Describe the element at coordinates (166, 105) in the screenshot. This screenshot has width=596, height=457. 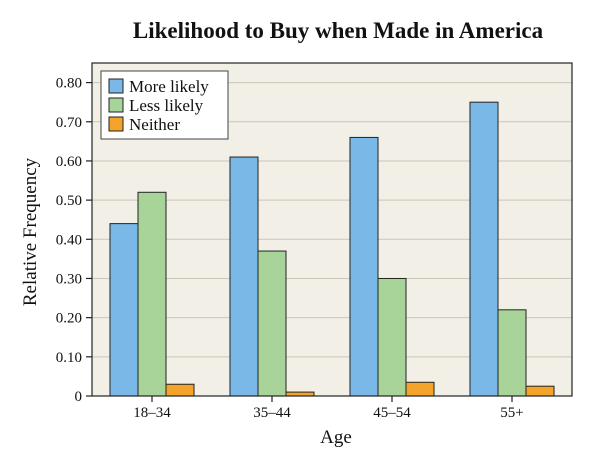
I see `legend-label: Less likely` at that location.